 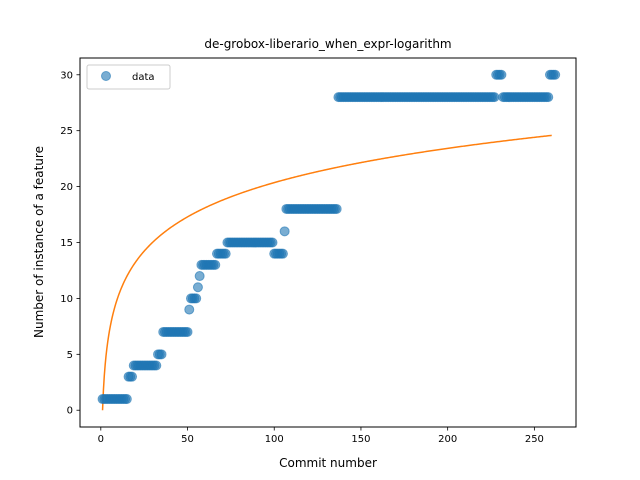 I want to click on y-tick-label: 15, so click(x=66, y=243).